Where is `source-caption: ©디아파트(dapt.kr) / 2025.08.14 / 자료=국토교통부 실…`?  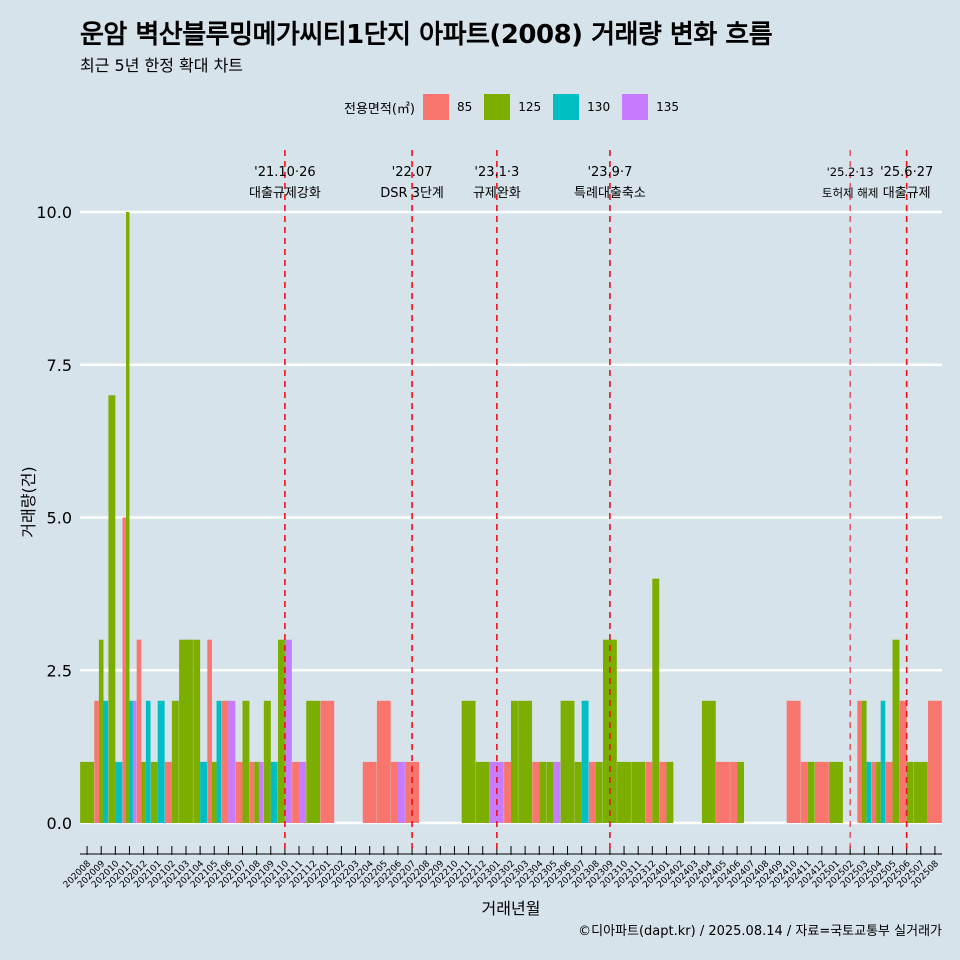
source-caption: ©디아파트(dapt.kr) / 2025.08.14 / 자료=국토교통부 실… is located at coordinates (760, 931).